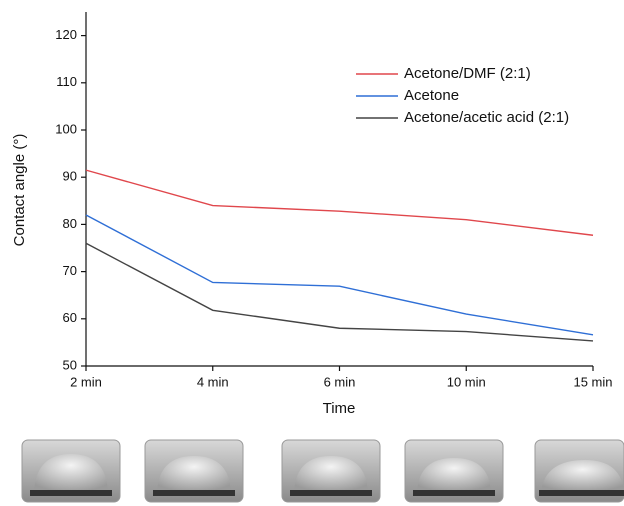  Describe the element at coordinates (467, 73) in the screenshot. I see `legend-label: Acetone/DMF (2:1)` at that location.